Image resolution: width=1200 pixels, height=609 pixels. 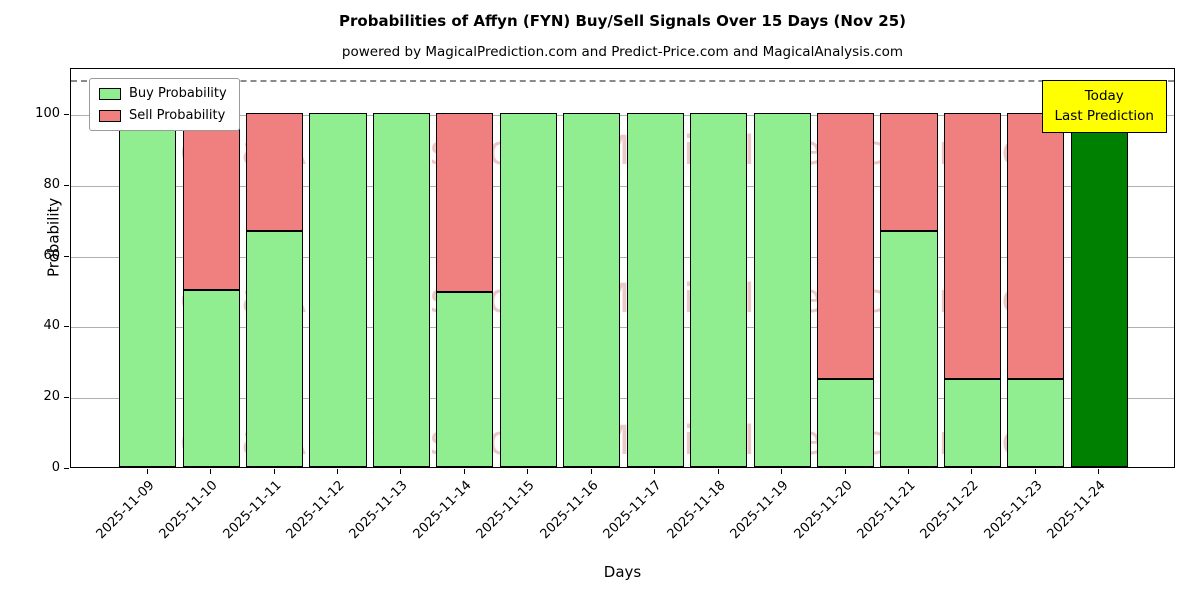 I want to click on x-tick-label: 2025-11-23, so click(x=1013, y=510).